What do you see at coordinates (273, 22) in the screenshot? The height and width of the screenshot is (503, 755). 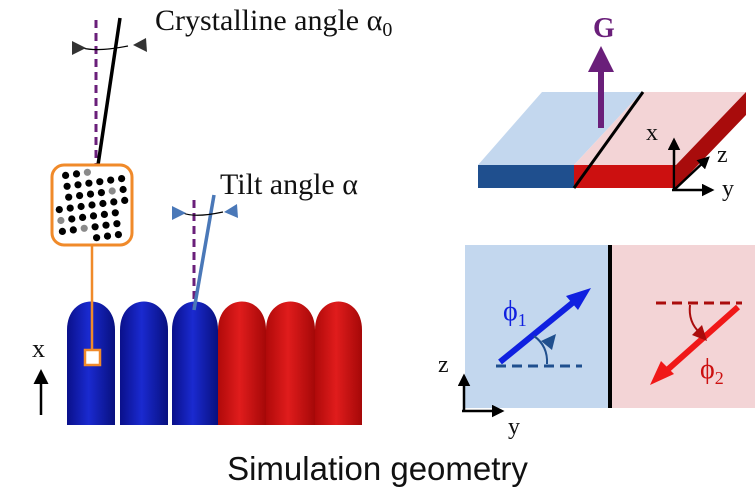 I see `crystalline-angle-label: Crystalline angle α0` at bounding box center [273, 22].